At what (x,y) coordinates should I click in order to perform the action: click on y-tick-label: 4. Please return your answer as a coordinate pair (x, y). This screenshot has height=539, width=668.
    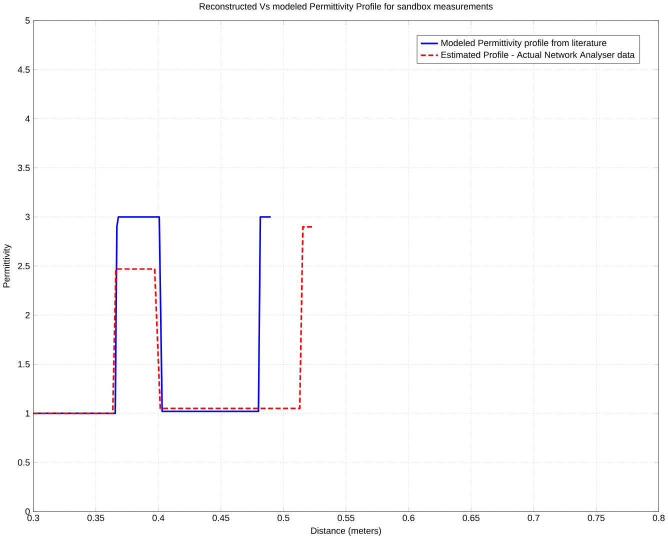
    Looking at the image, I should click on (27, 119).